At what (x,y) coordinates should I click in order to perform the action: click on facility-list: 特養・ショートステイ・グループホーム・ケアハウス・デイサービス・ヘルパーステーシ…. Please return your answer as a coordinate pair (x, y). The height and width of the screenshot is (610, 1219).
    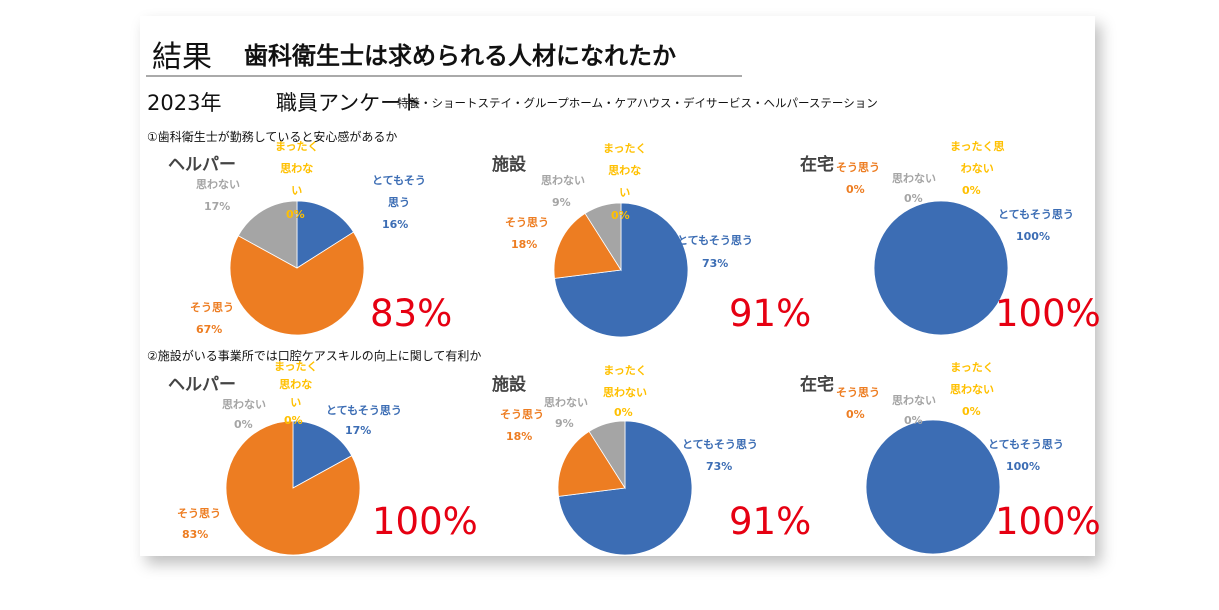
    Looking at the image, I should click on (637, 103).